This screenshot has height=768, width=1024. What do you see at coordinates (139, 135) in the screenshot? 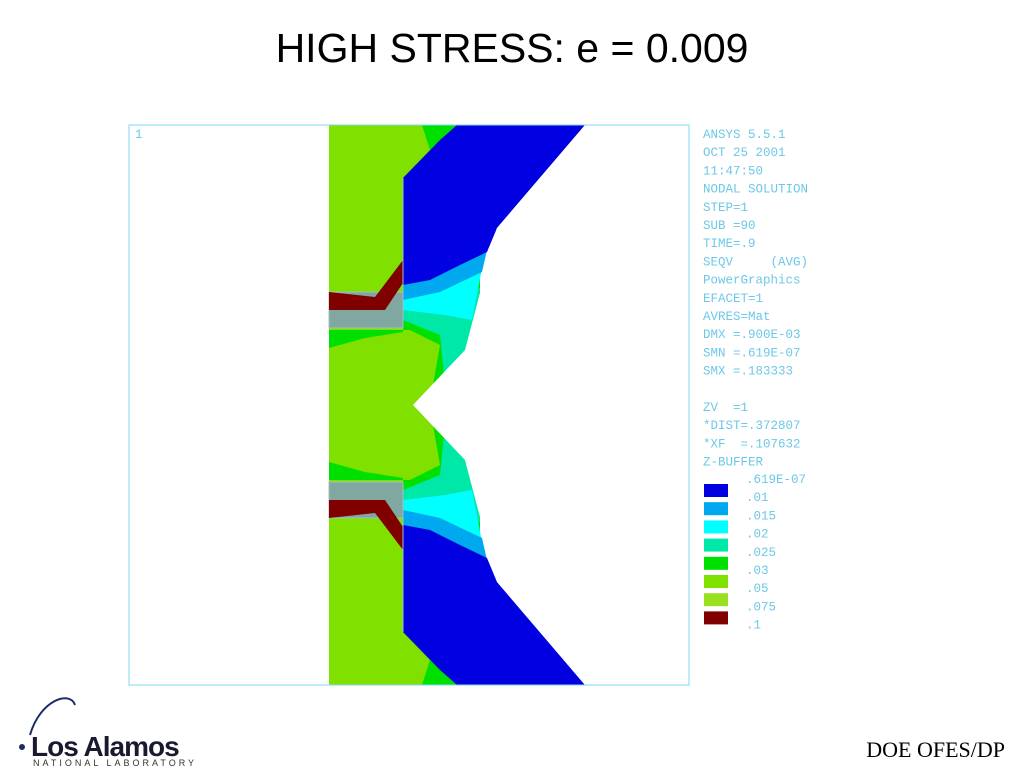
I see `window-number: 1` at bounding box center [139, 135].